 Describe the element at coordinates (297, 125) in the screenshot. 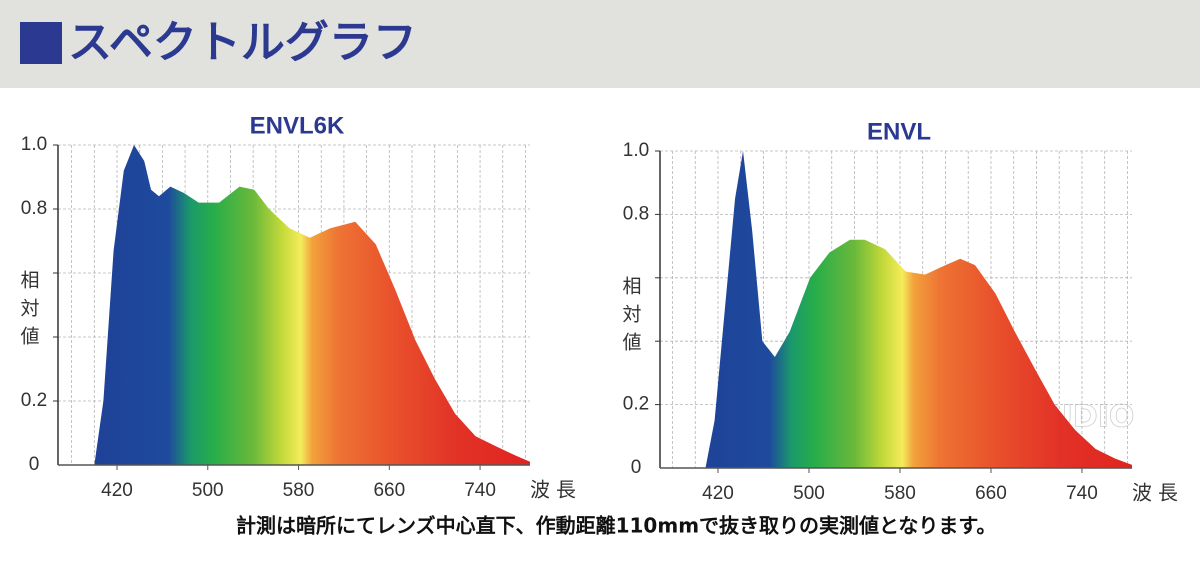

I see `chart-title: ENVL6K` at that location.